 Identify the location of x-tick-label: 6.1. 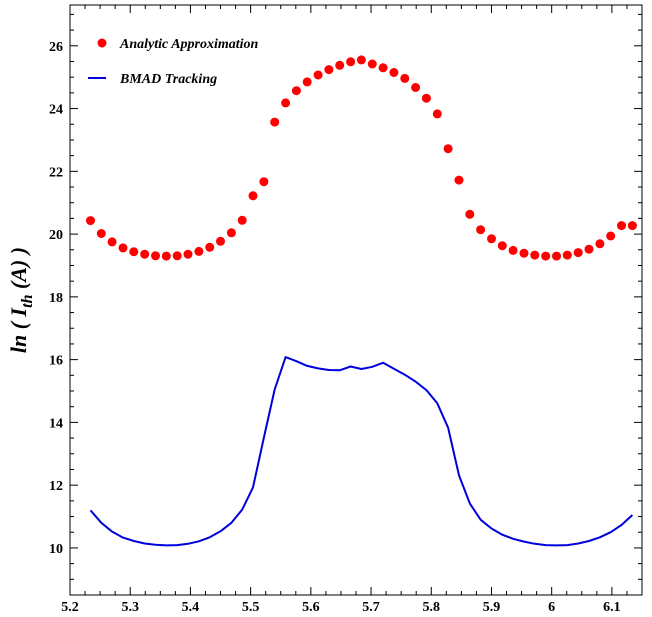
(612, 607).